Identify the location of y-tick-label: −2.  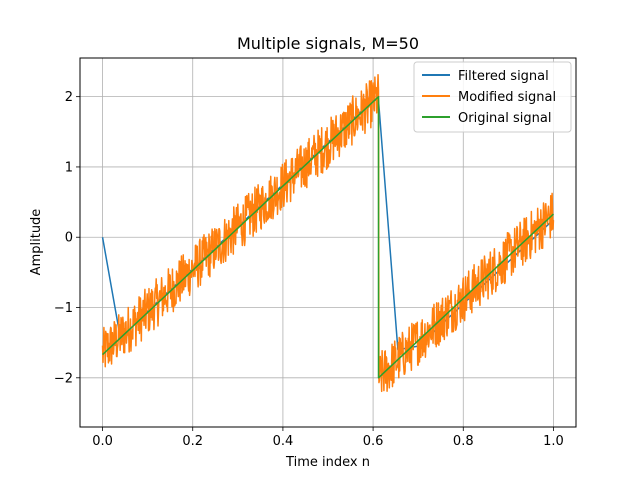
(63, 378).